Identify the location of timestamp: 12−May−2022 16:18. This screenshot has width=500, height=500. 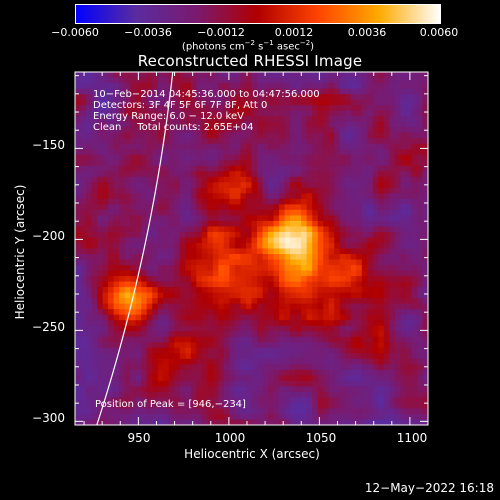
(429, 488).